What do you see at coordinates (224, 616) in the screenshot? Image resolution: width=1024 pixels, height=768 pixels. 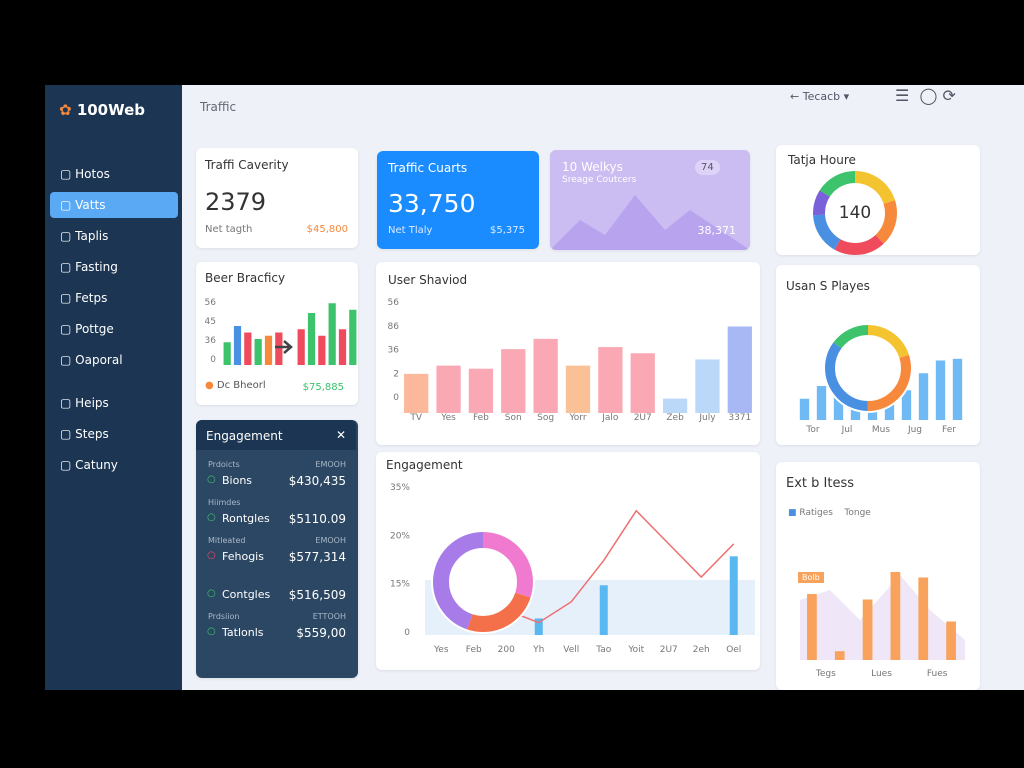 I see `row-group: Prdsiion` at bounding box center [224, 616].